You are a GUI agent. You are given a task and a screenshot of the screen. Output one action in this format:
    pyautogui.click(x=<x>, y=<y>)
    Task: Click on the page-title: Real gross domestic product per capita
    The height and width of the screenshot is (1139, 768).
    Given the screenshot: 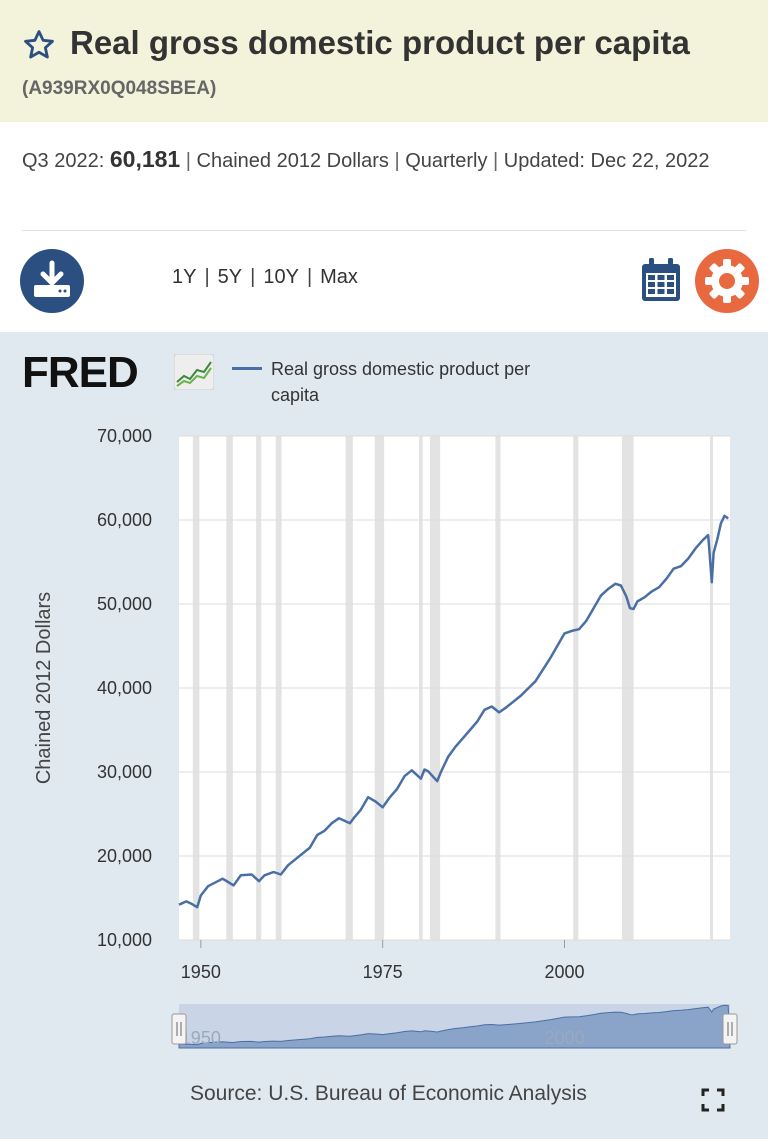 What is the action you would take?
    pyautogui.click(x=380, y=42)
    